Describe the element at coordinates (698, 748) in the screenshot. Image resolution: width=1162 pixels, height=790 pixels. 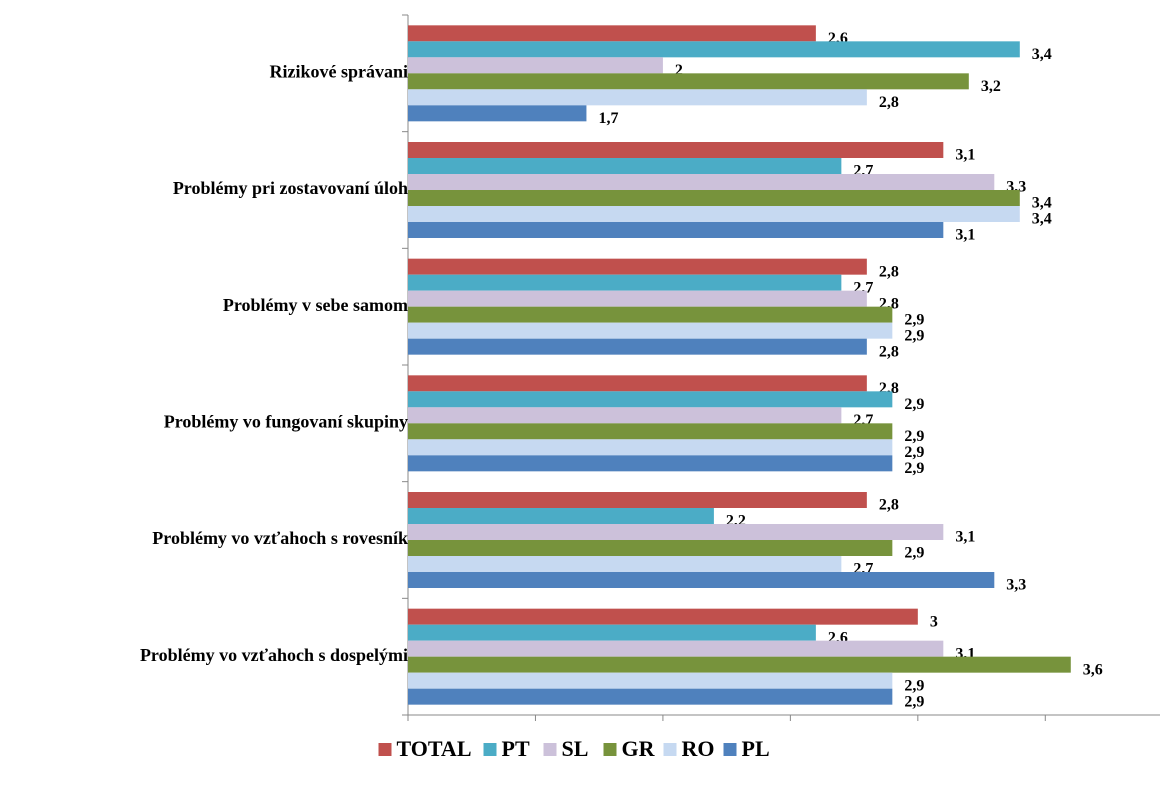
I see `legend-label: RO` at that location.